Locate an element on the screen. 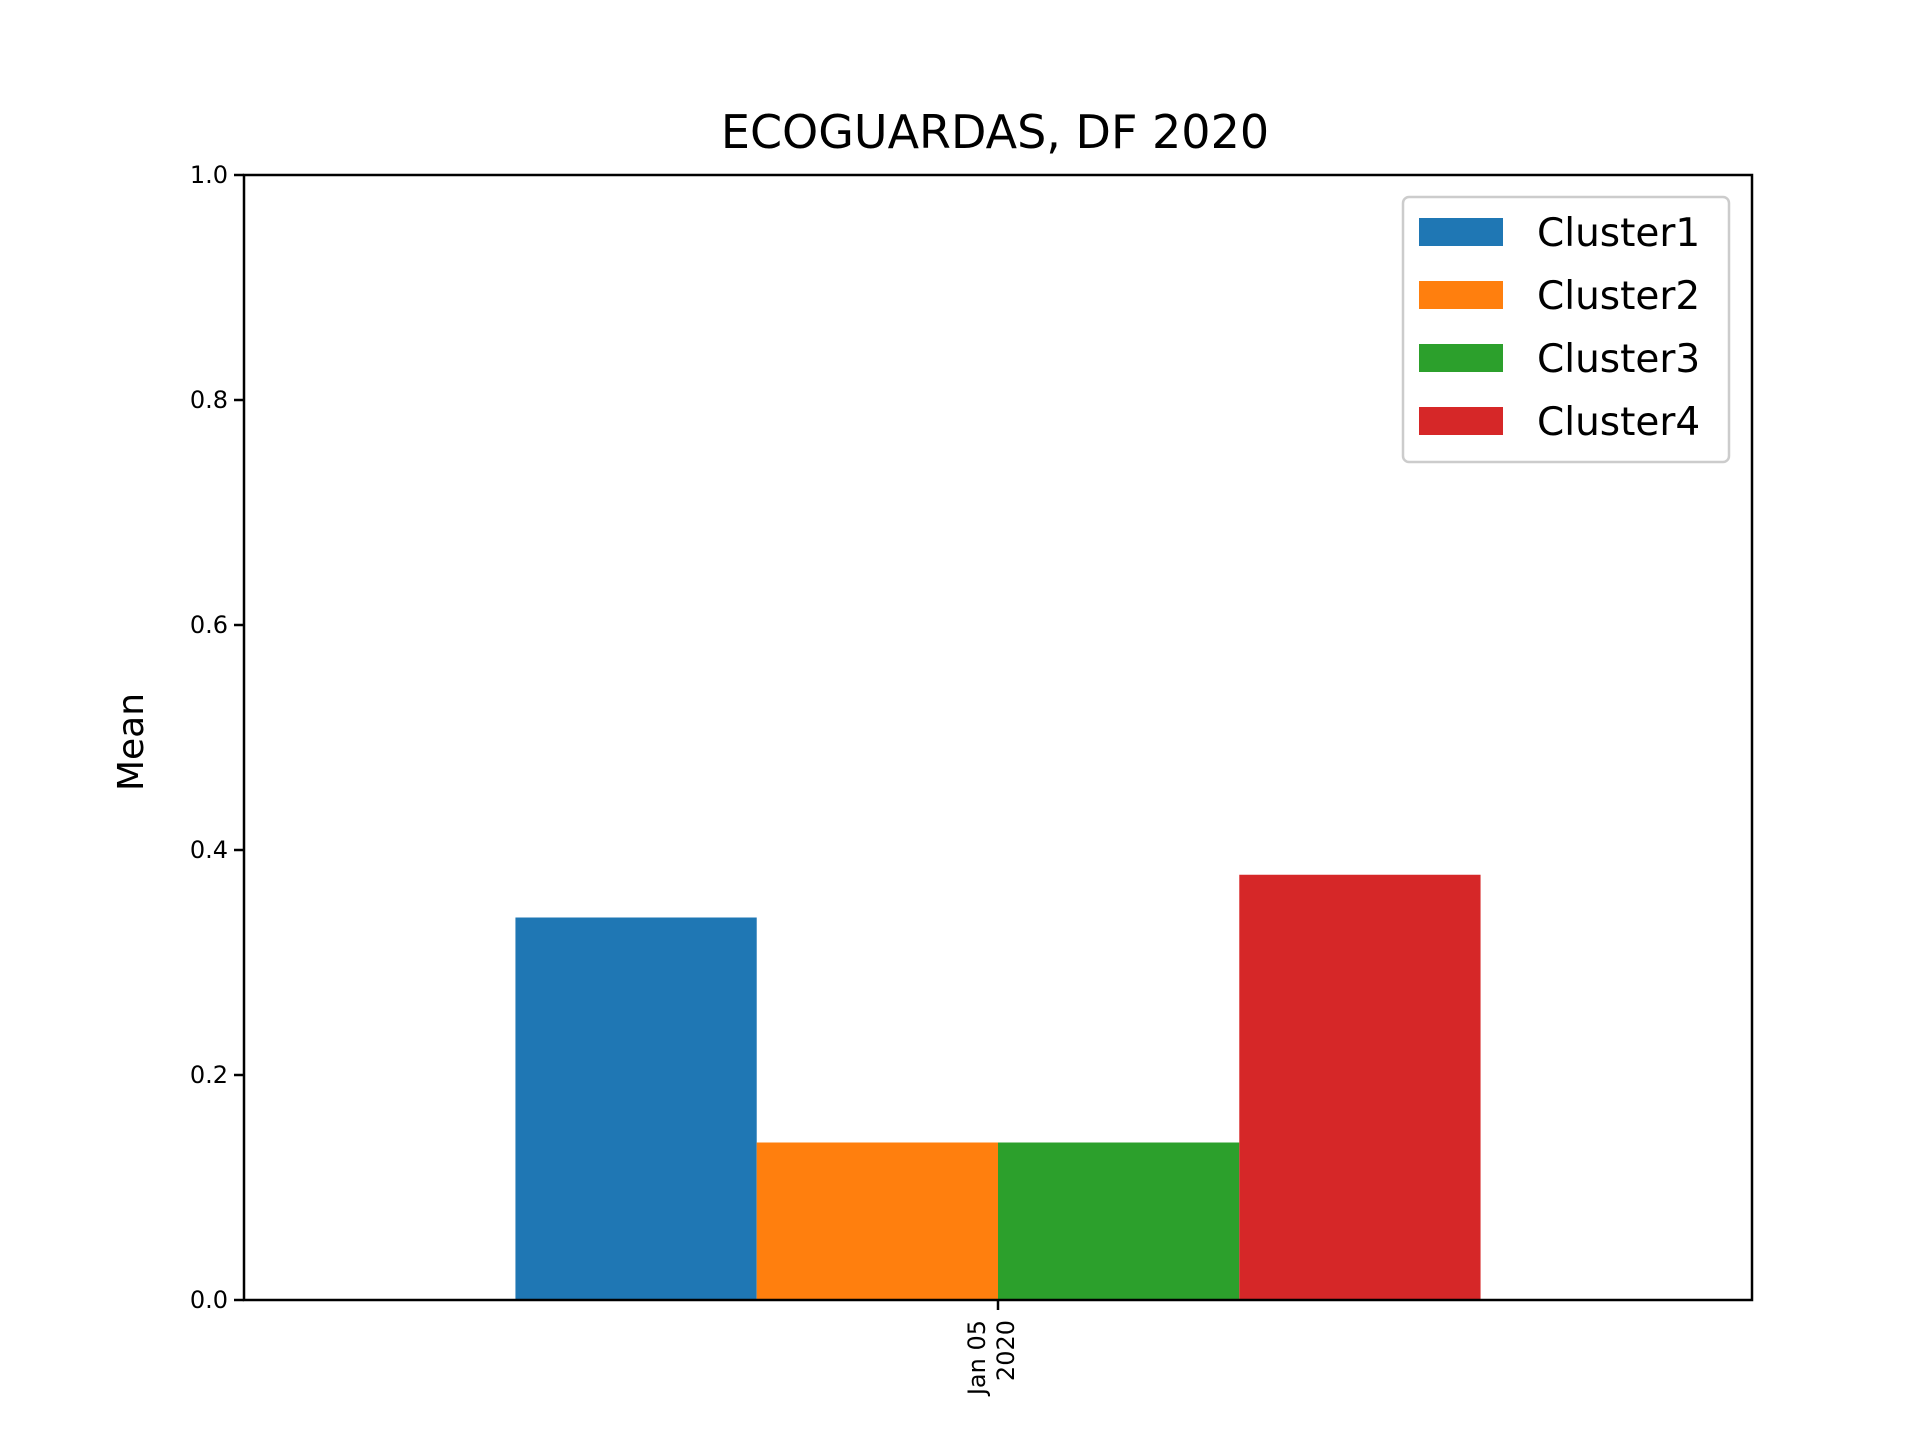 The image size is (1920, 1440). legend: Cluster1 Cluster2 Cluster3 Cluster4 is located at coordinates (1566, 329).